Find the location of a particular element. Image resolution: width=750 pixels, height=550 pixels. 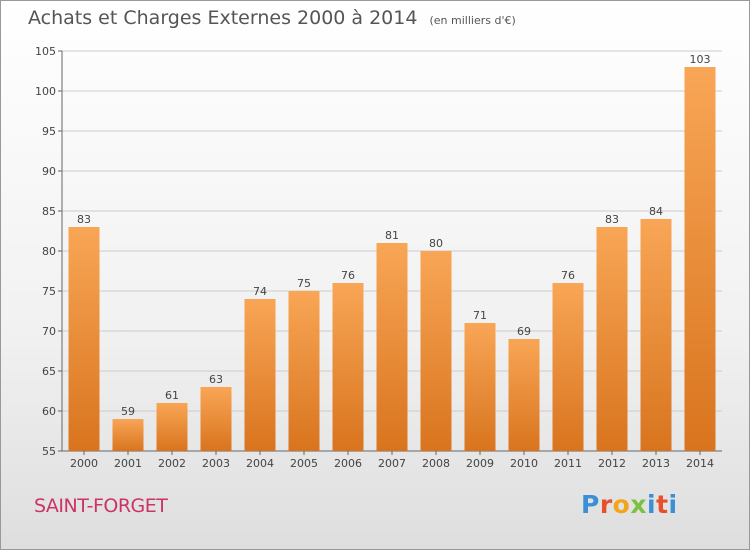

logo-letter: x is located at coordinates (638, 504).